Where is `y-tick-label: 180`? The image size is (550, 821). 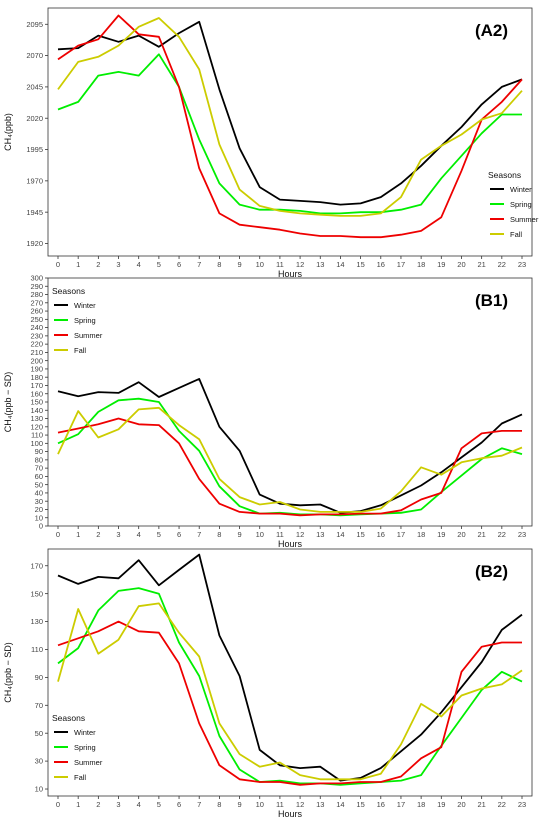 y-tick-label: 180 is located at coordinates (36, 377).